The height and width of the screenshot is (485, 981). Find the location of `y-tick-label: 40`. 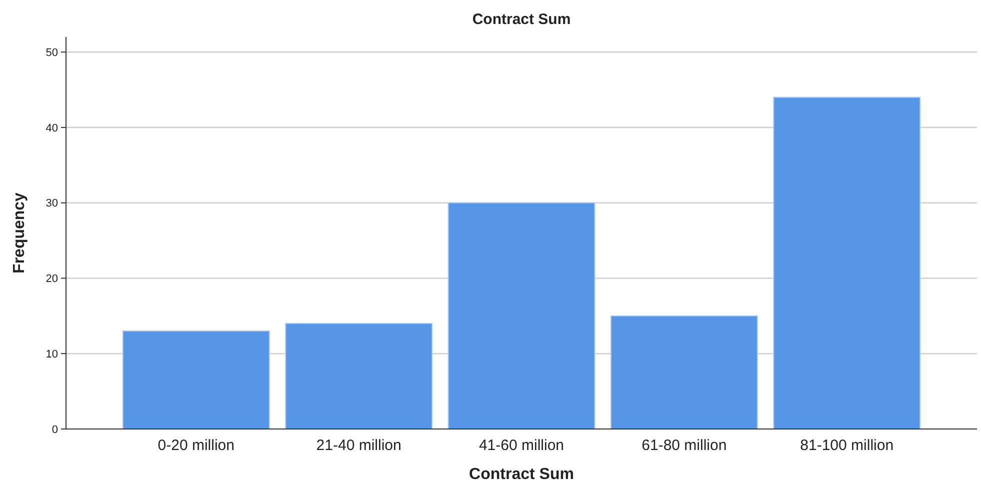

y-tick-label: 40 is located at coordinates (52, 128).